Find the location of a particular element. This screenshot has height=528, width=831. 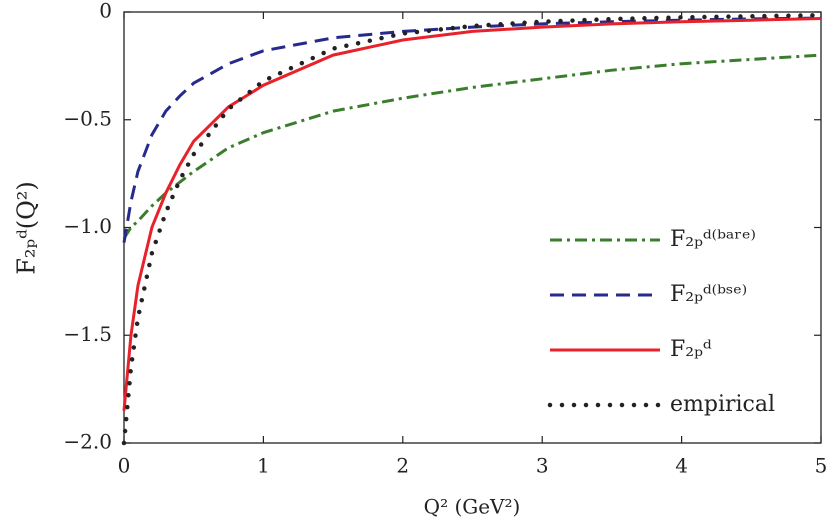

x-tick-label: 5 is located at coordinates (821, 466).